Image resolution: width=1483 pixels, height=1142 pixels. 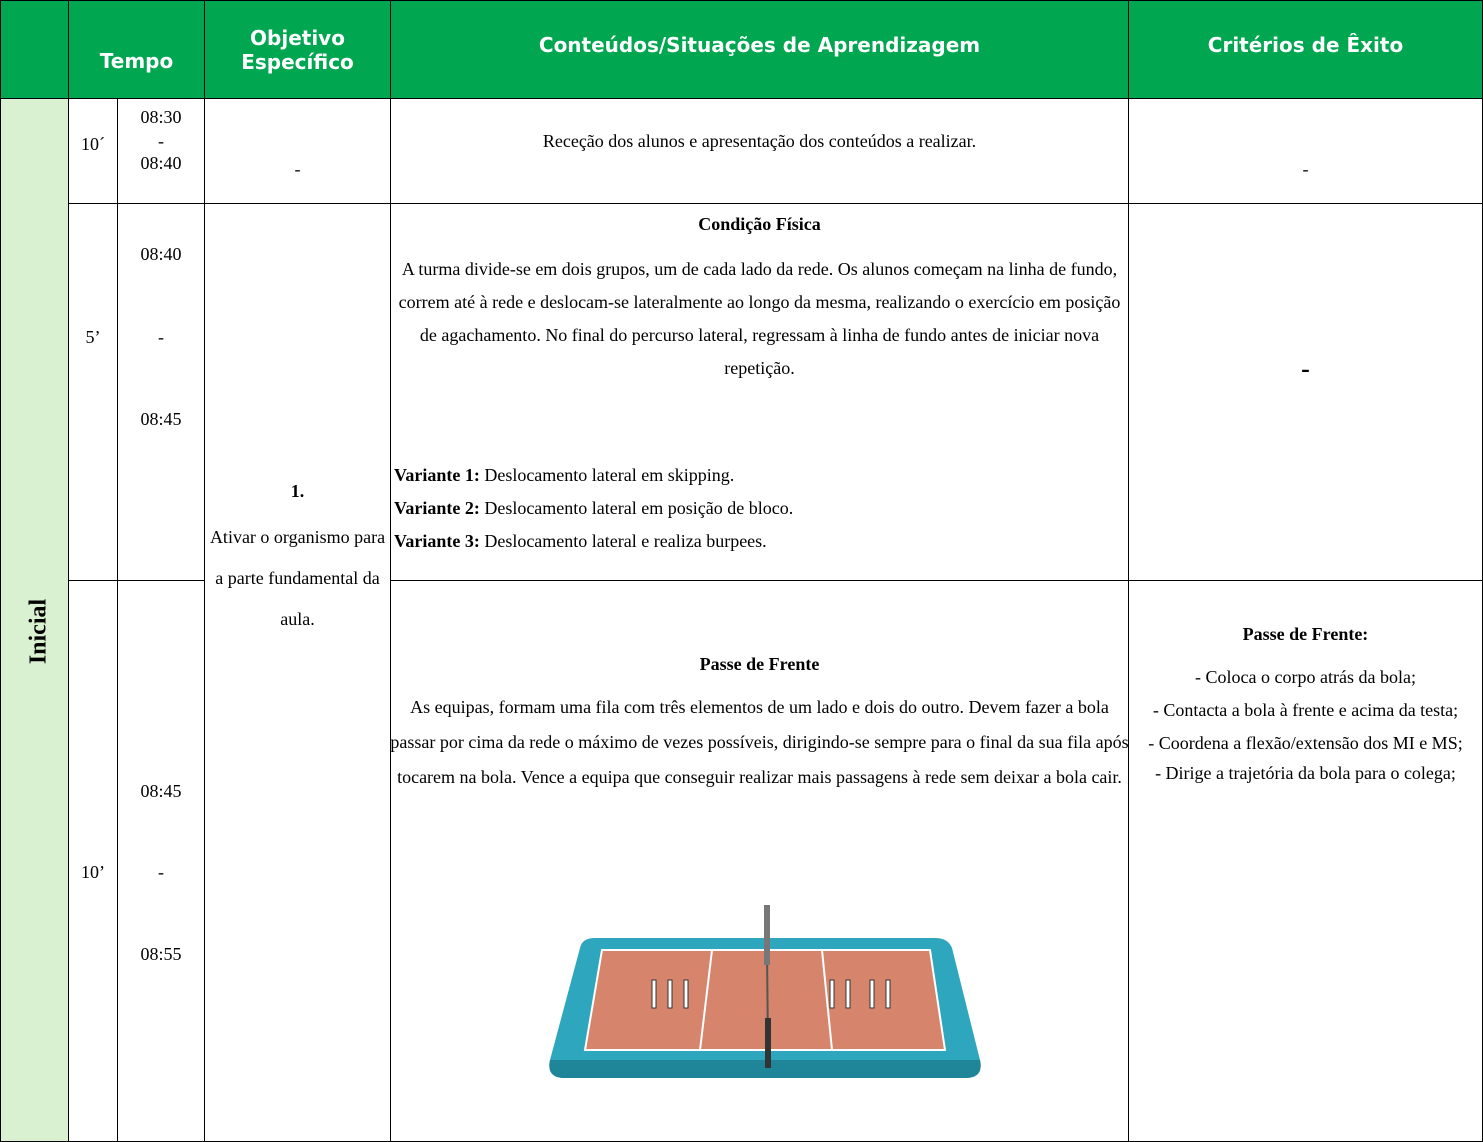 What do you see at coordinates (297, 491) in the screenshot?
I see `objective-number: 1.` at bounding box center [297, 491].